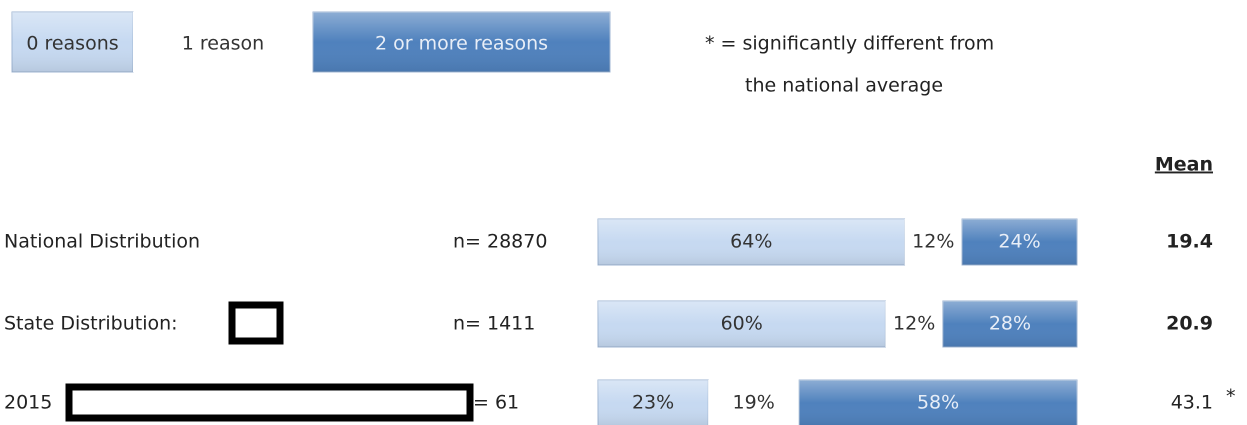 Image resolution: width=1247 pixels, height=425 pixels. Describe the element at coordinates (844, 86) in the screenshot. I see `note-line: the national average` at that location.